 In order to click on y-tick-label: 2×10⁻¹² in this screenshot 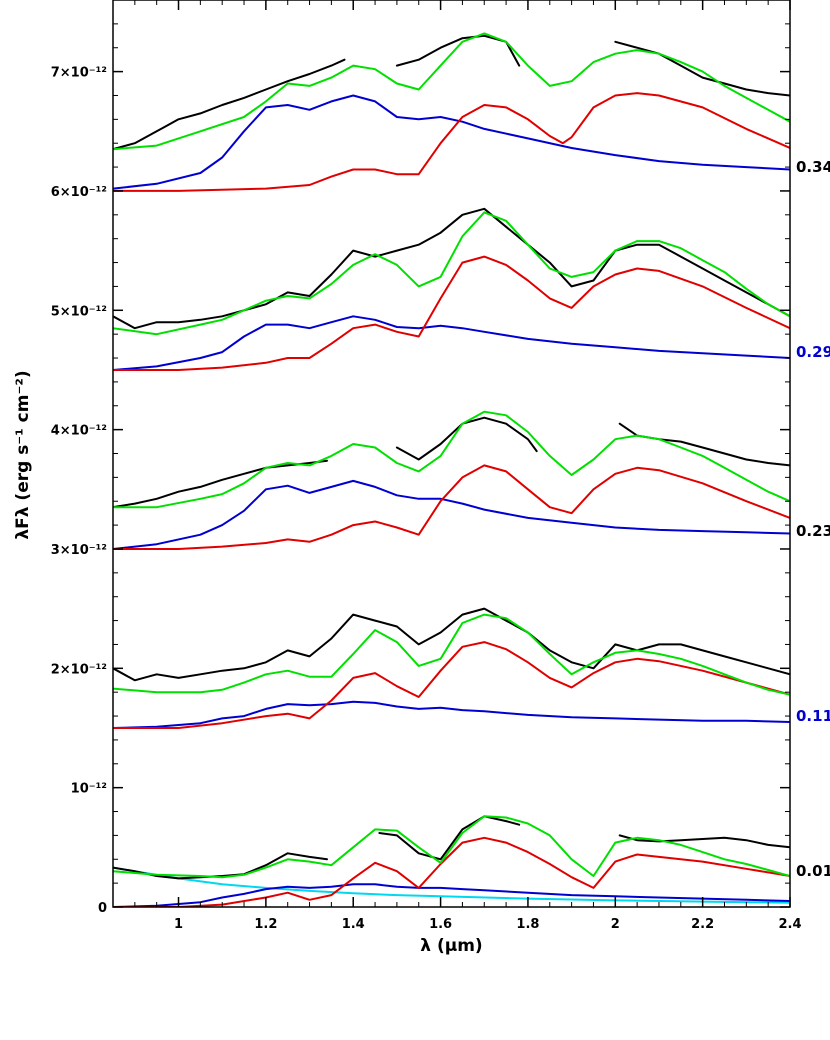, I will do `click(79, 669)`.